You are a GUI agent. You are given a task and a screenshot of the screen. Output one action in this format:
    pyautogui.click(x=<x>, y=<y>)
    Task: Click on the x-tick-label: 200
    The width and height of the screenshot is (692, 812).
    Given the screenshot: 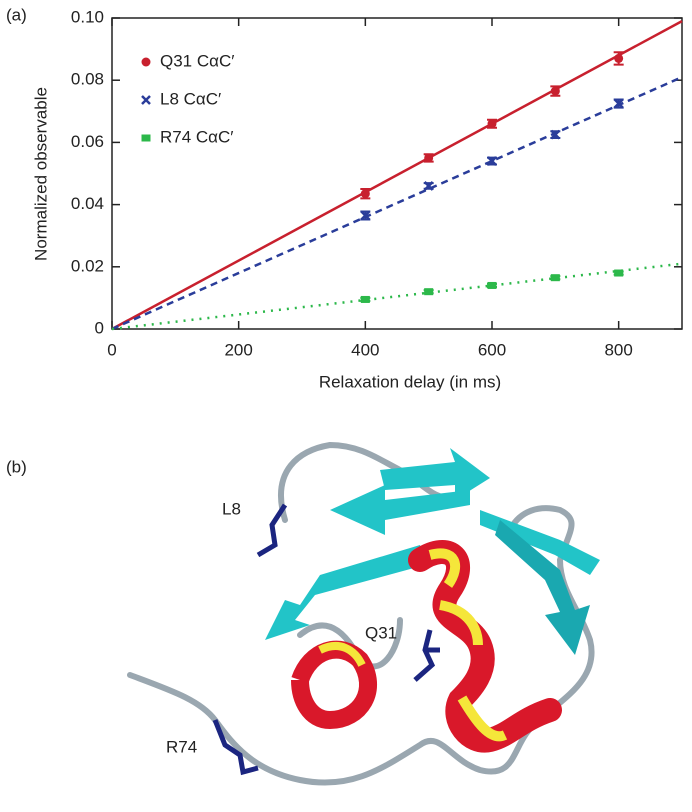 What is the action you would take?
    pyautogui.click(x=238, y=349)
    